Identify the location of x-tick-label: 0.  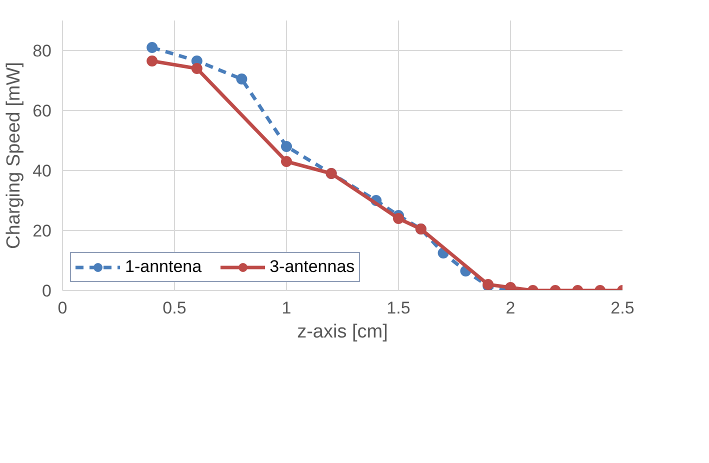
(63, 308).